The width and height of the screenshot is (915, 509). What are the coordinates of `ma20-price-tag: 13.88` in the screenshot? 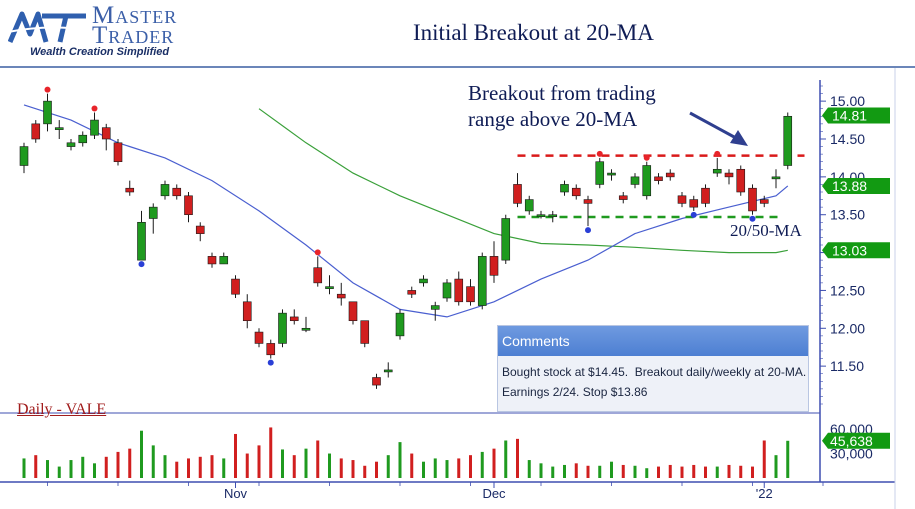 It's located at (849, 186).